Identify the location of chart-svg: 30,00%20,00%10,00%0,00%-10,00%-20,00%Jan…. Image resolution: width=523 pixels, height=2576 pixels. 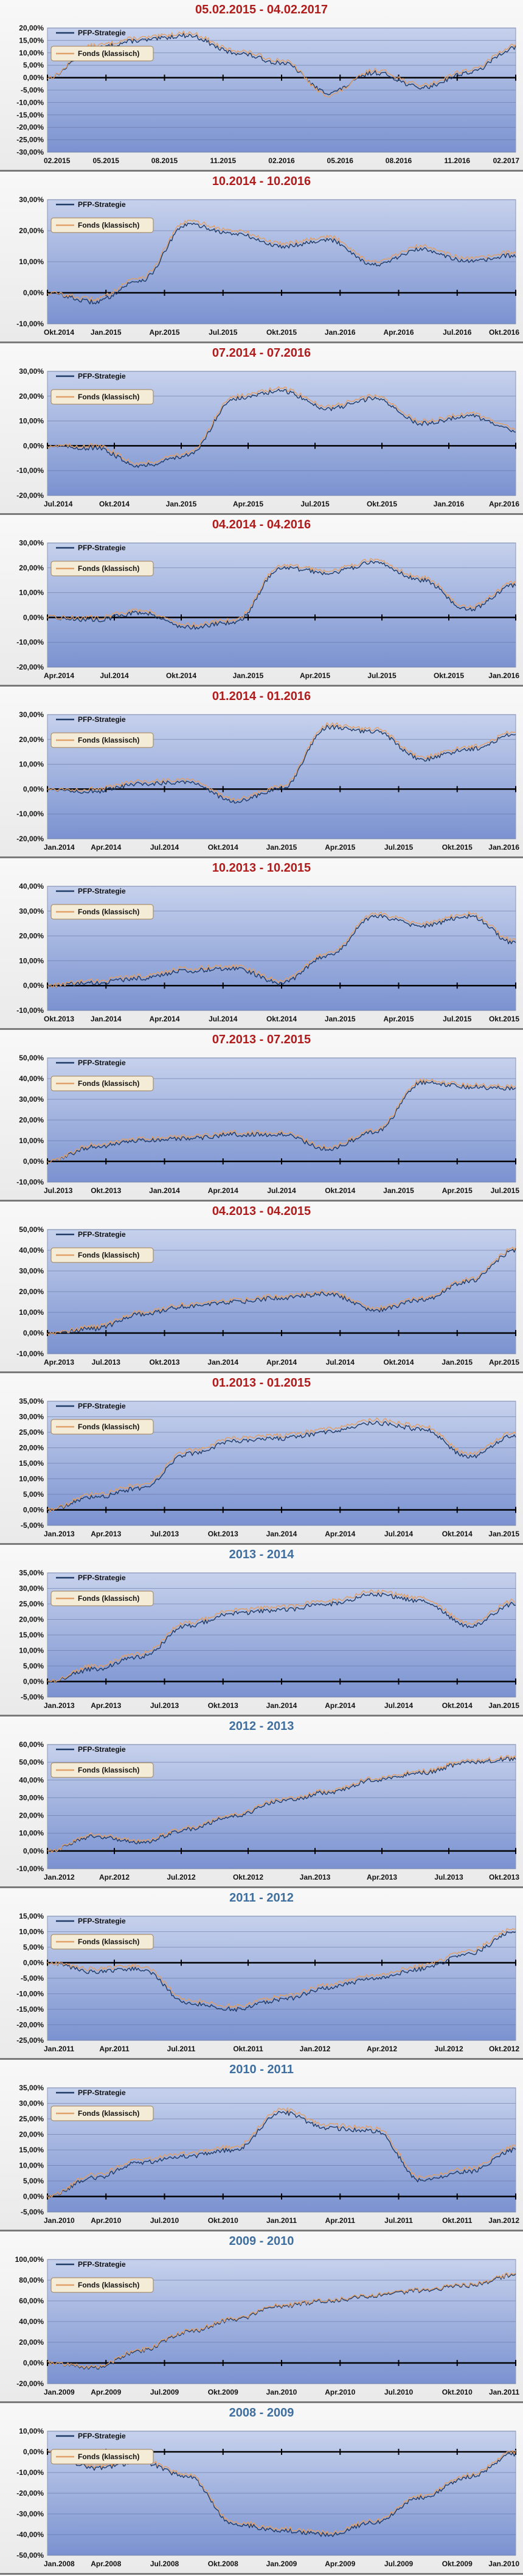
(267, 781).